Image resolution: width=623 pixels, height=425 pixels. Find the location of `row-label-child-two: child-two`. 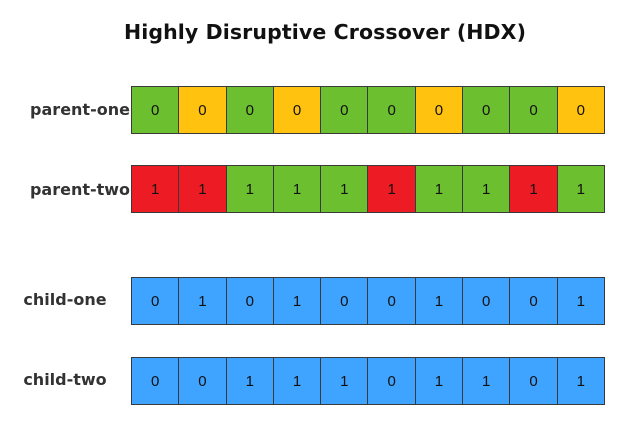

row-label-child-two: child-two is located at coordinates (65, 379).